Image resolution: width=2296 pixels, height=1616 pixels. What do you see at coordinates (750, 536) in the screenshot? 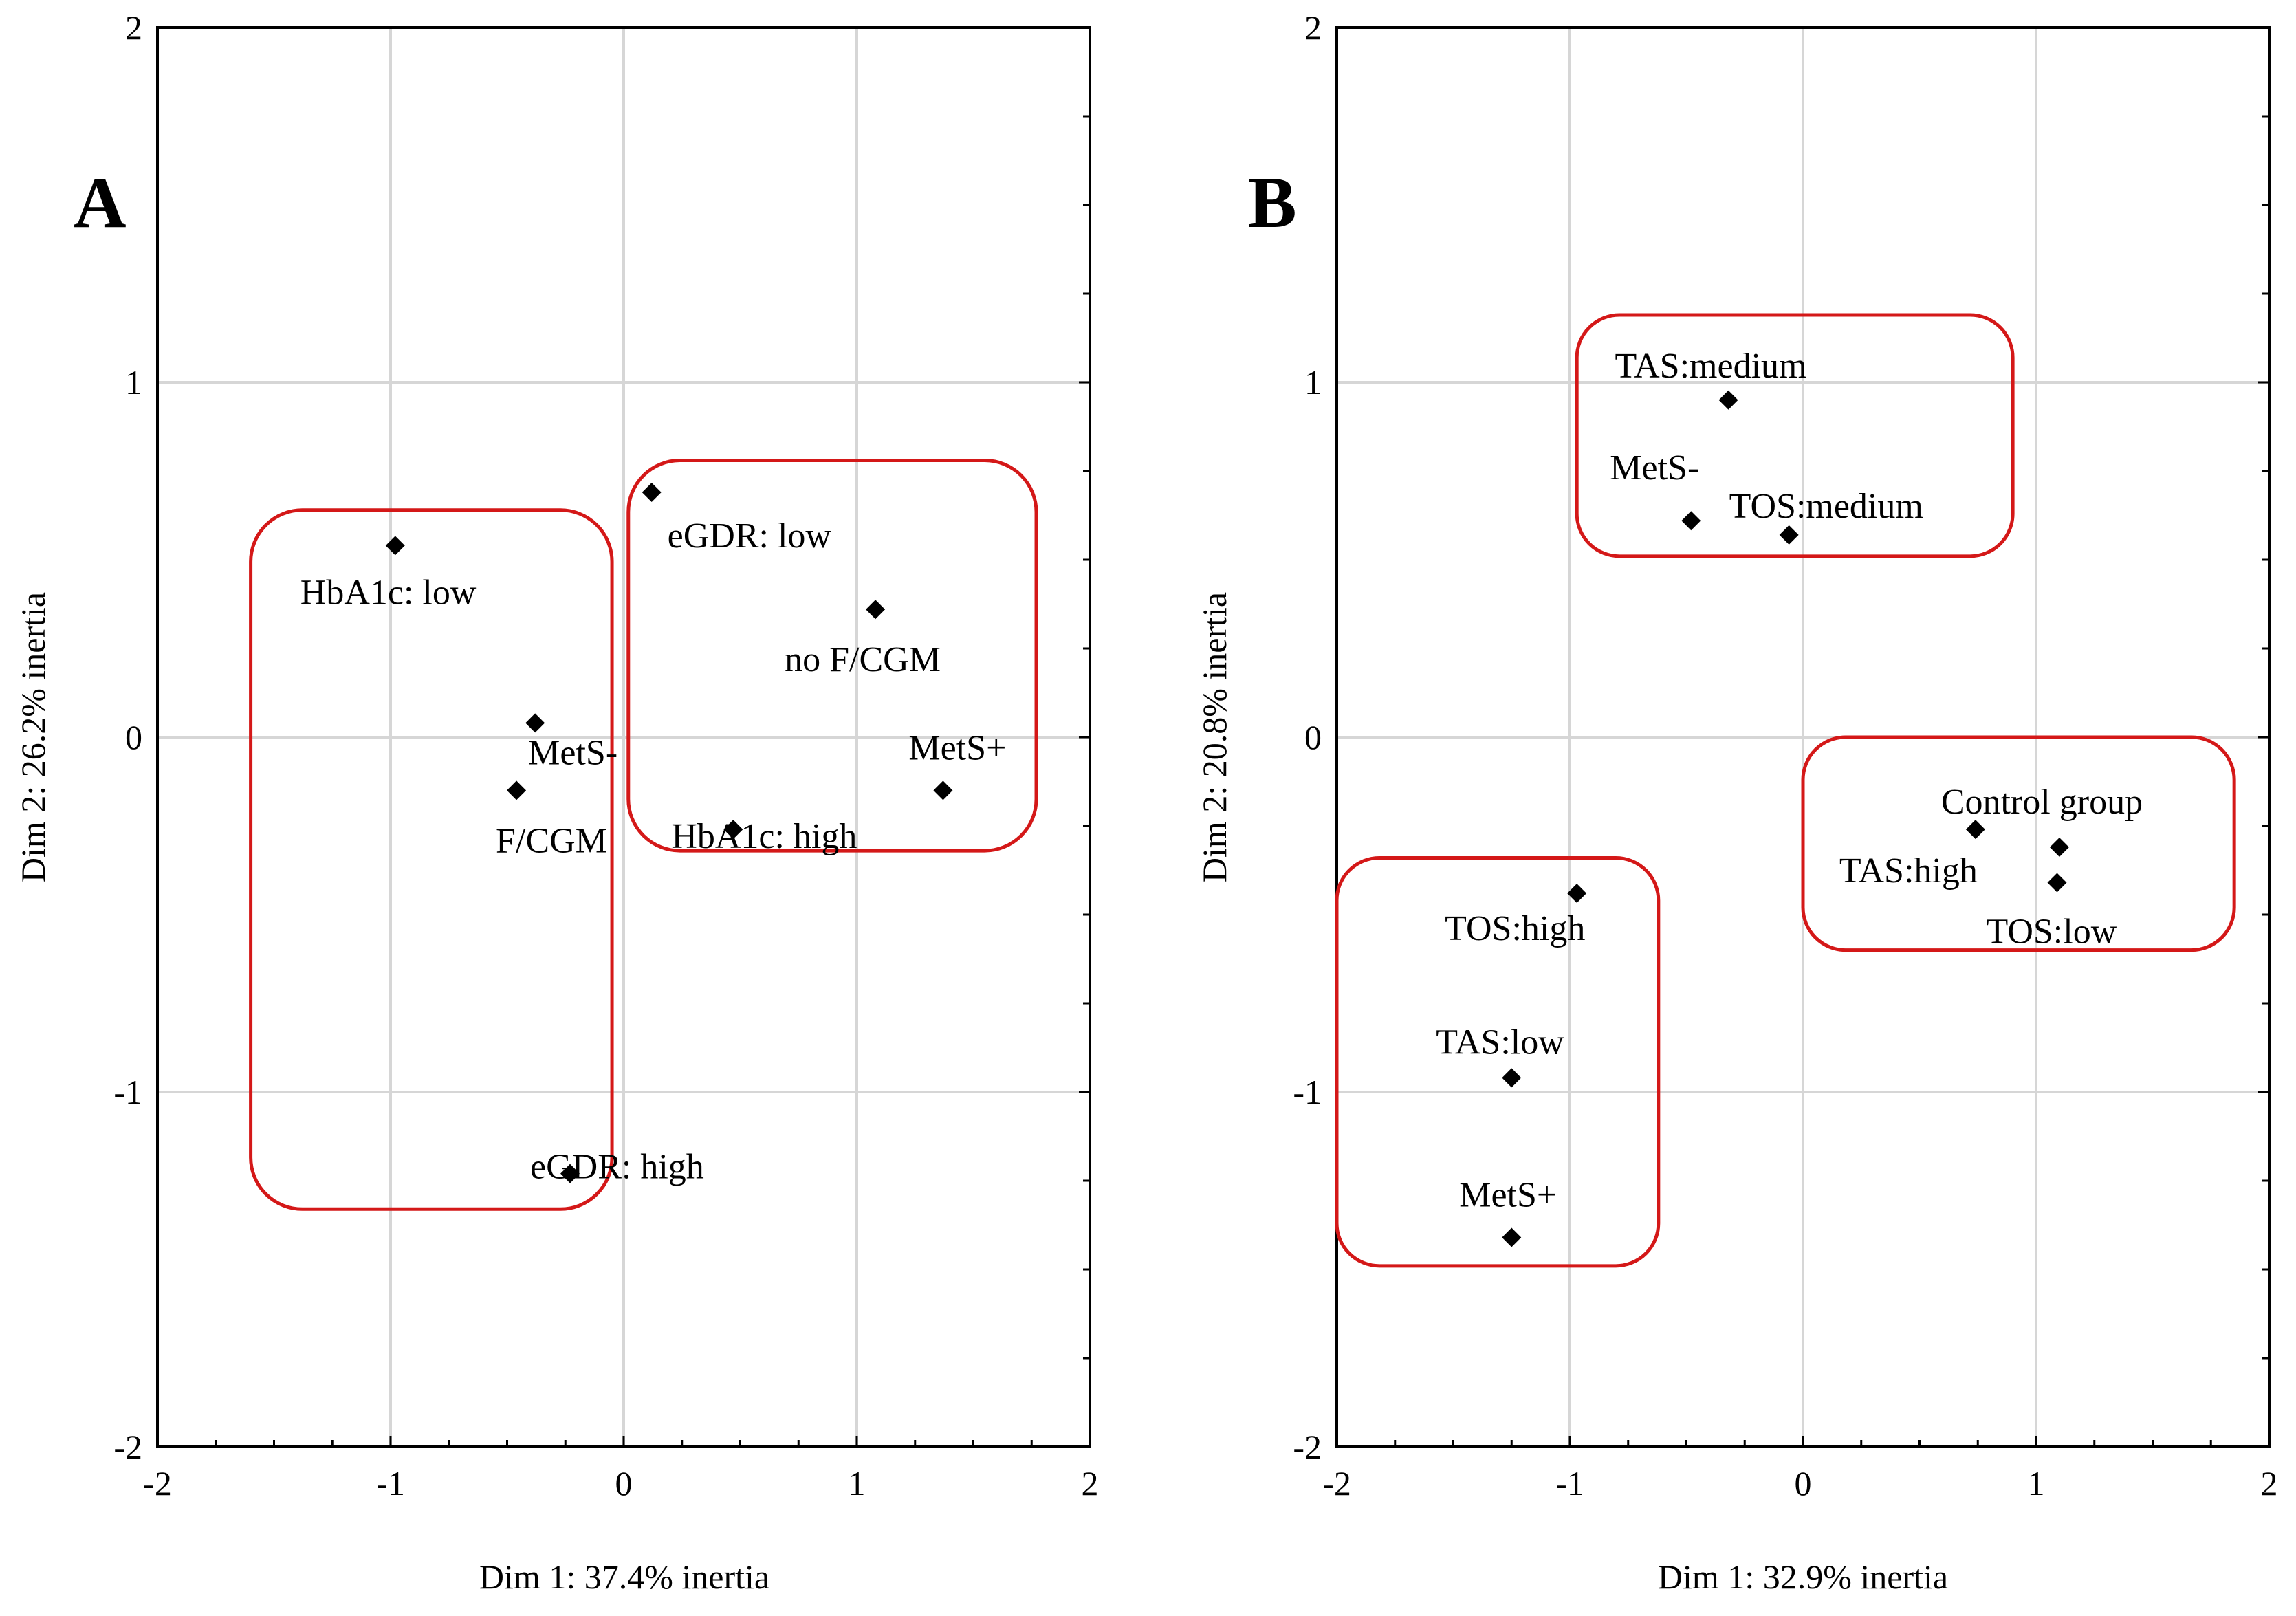
I see `data-point-label: eGDR: low` at bounding box center [750, 536].